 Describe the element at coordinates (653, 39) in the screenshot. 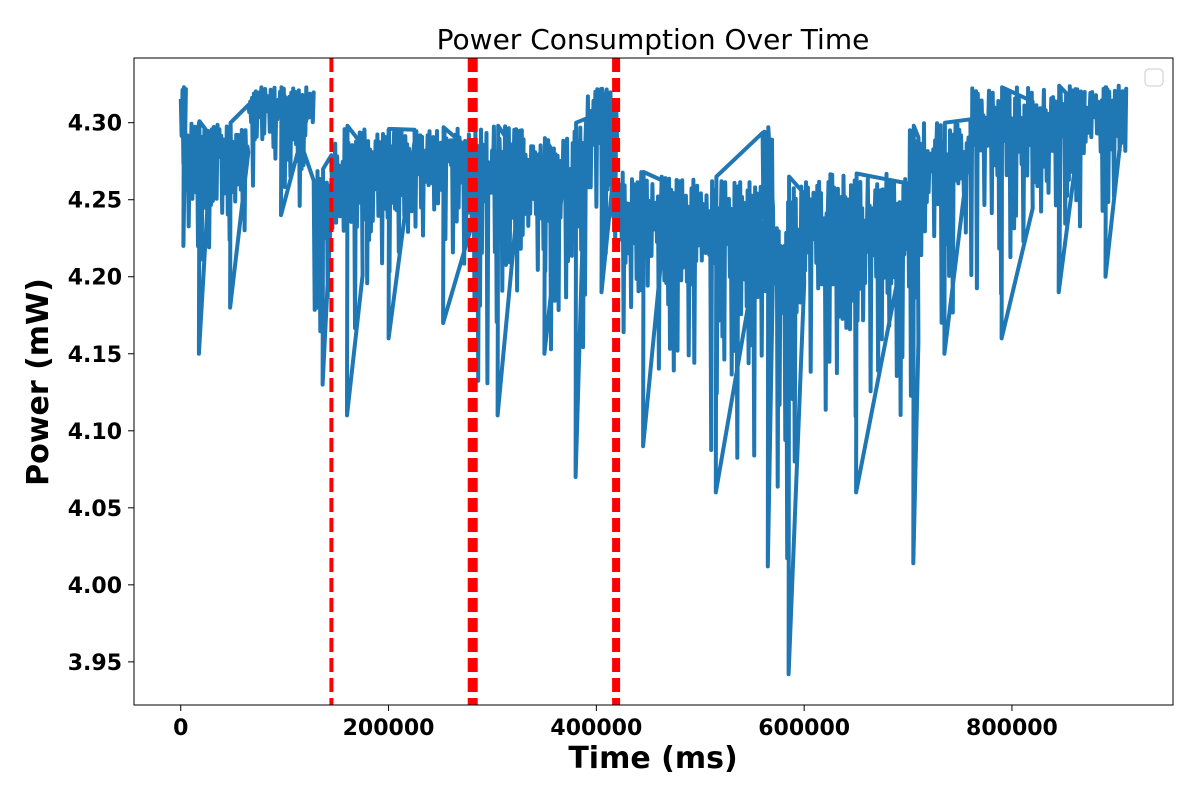

I see `chart-title: Power Consumption Over Time` at that location.